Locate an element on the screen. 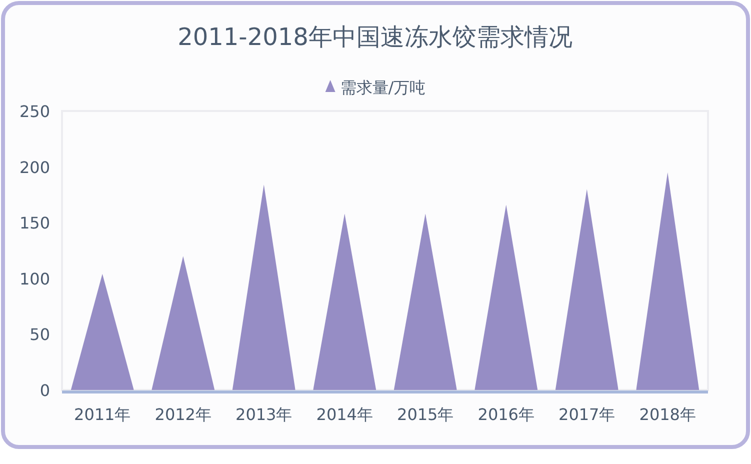  y-tick-label: 250 is located at coordinates (34, 111).